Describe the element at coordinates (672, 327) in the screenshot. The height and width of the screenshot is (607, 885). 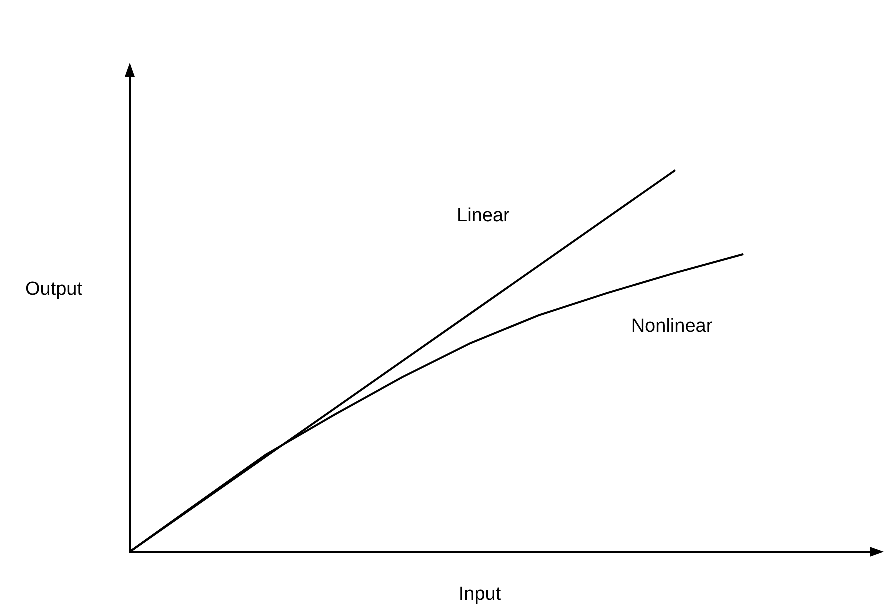
I see `series-label: Nonlinear` at that location.